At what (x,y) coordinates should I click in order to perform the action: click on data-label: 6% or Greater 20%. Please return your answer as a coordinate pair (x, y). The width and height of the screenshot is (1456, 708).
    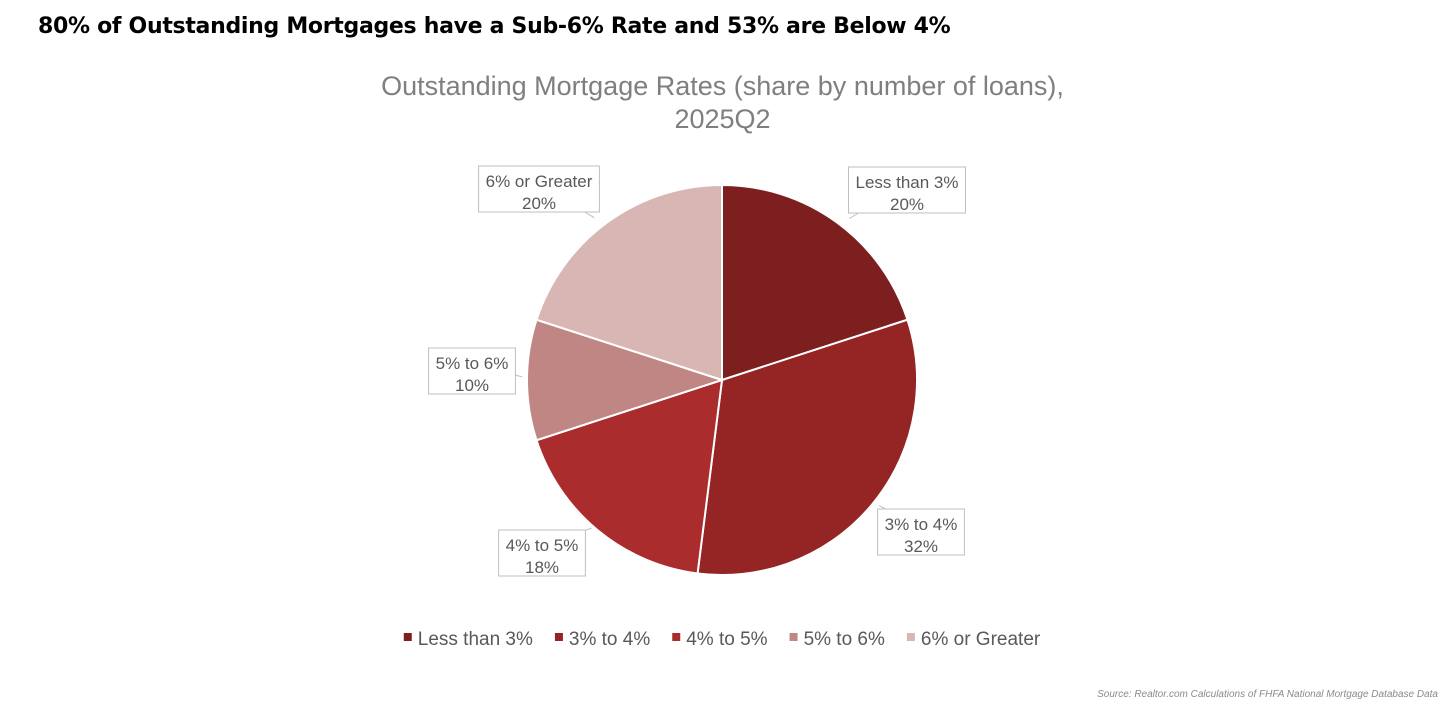
    Looking at the image, I should click on (539, 192).